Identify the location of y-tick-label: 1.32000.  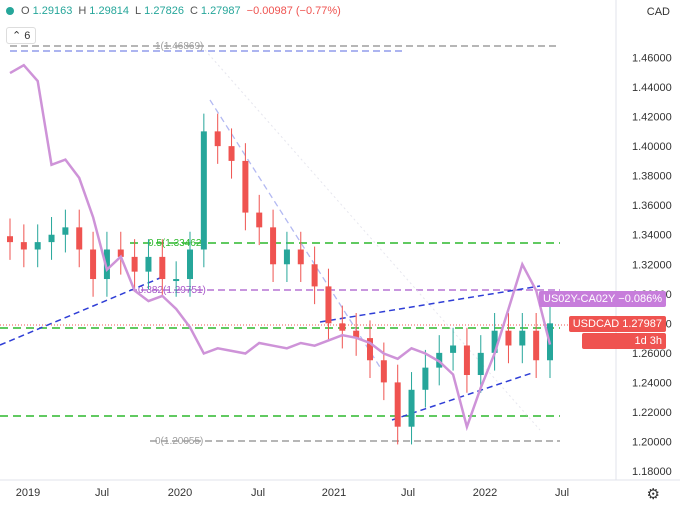
(652, 265).